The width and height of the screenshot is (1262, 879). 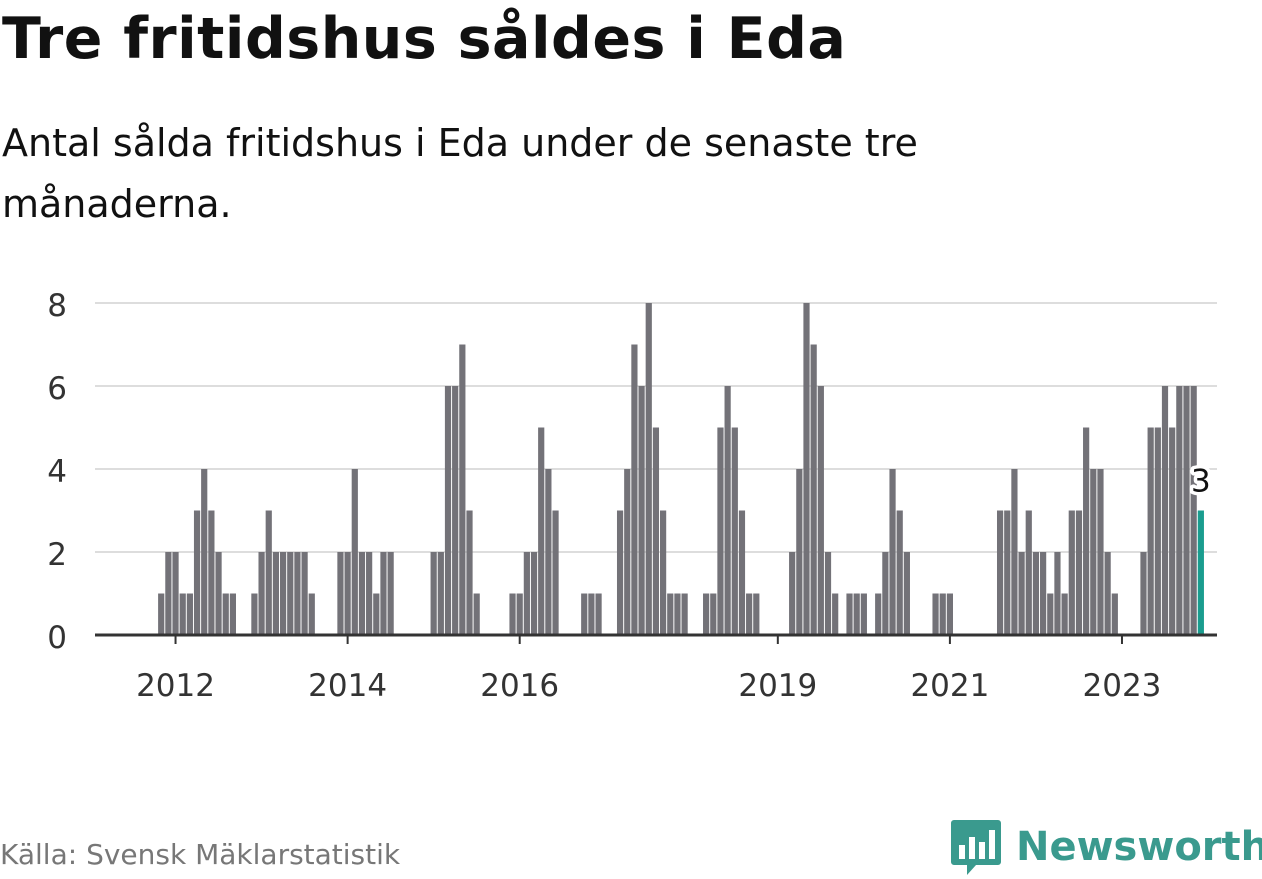 What do you see at coordinates (1200, 572) in the screenshot?
I see `highlight-bar` at bounding box center [1200, 572].